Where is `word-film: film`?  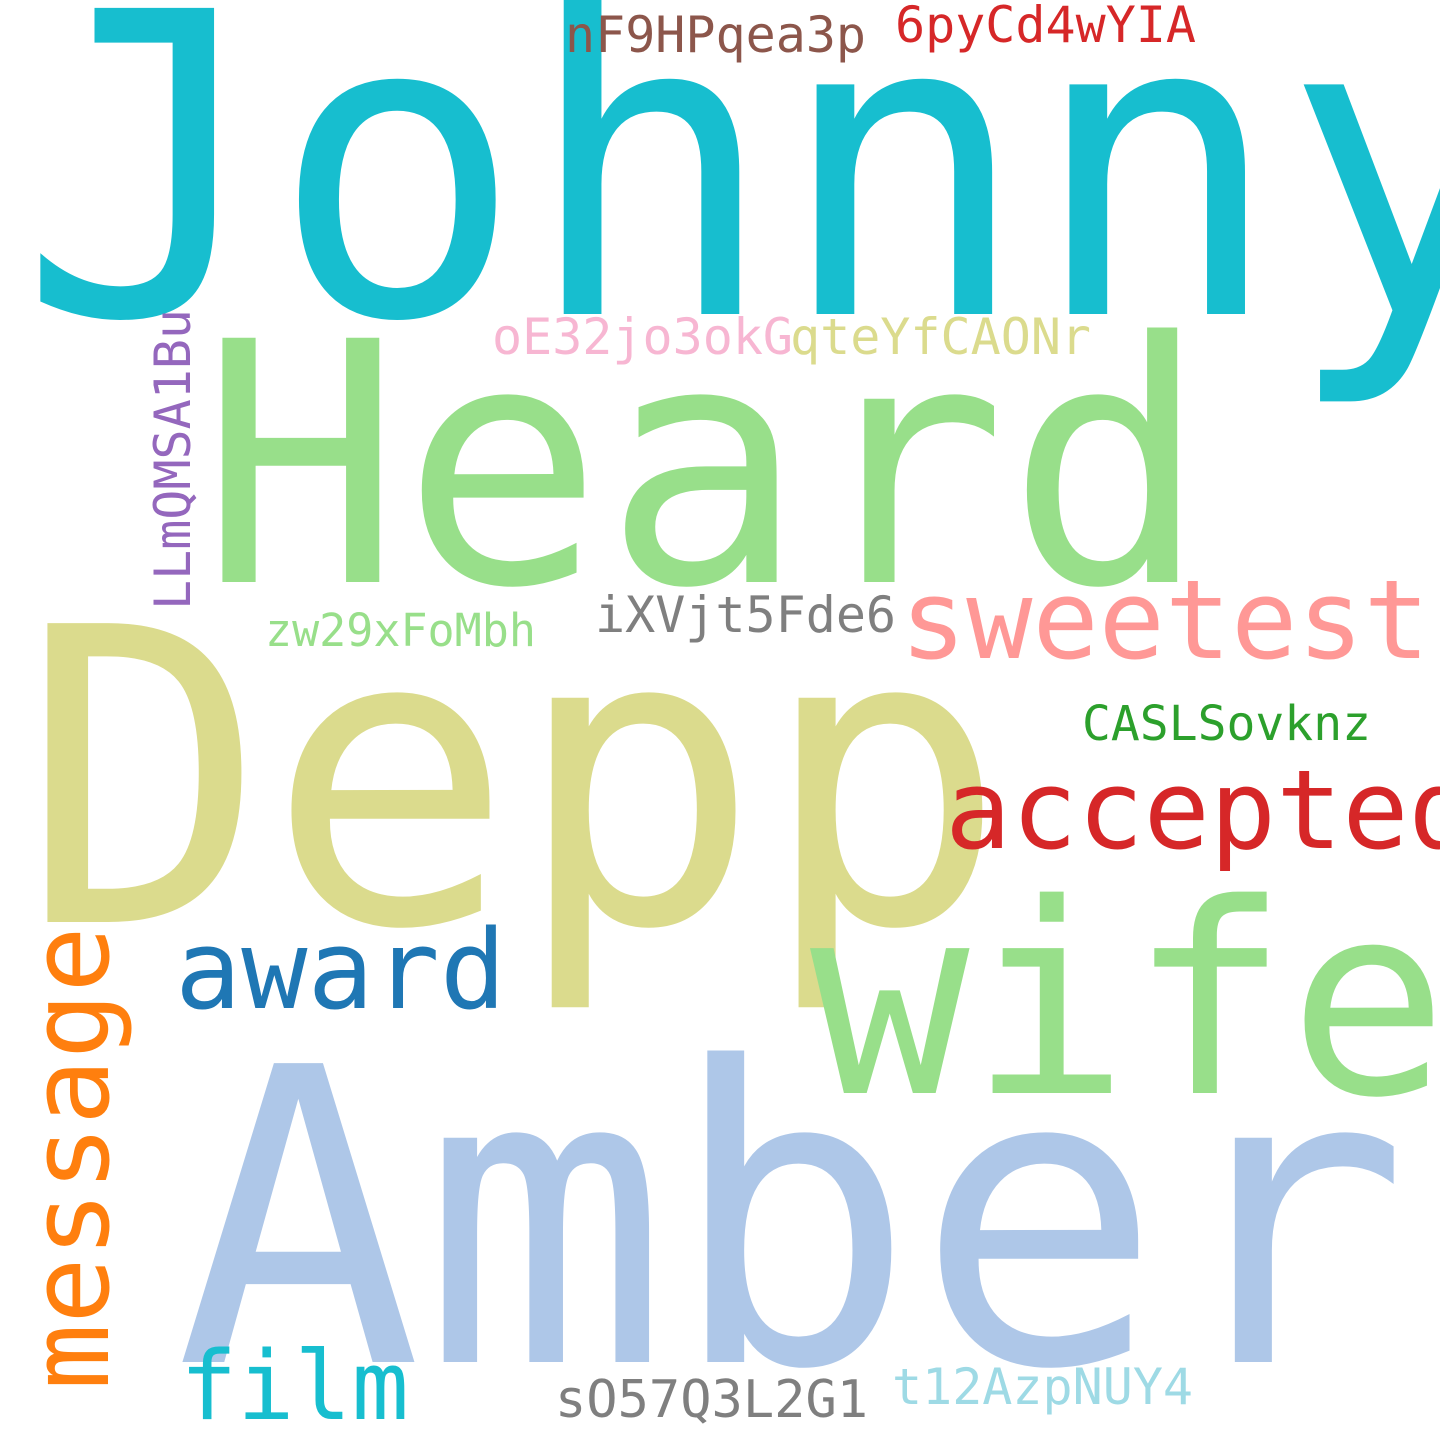 word-film: film is located at coordinates (294, 1386).